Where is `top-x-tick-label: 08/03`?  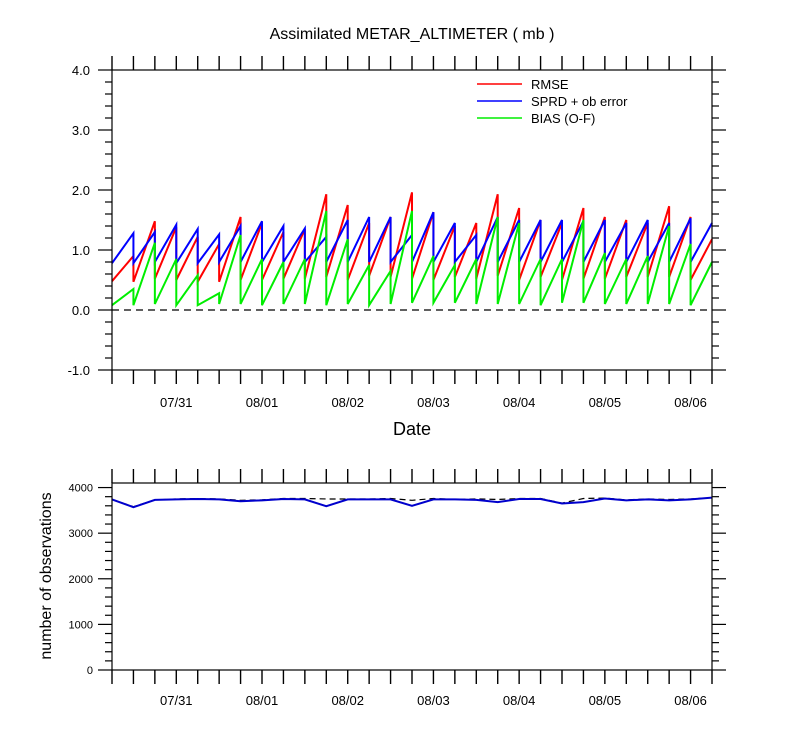 top-x-tick-label: 08/03 is located at coordinates (433, 402).